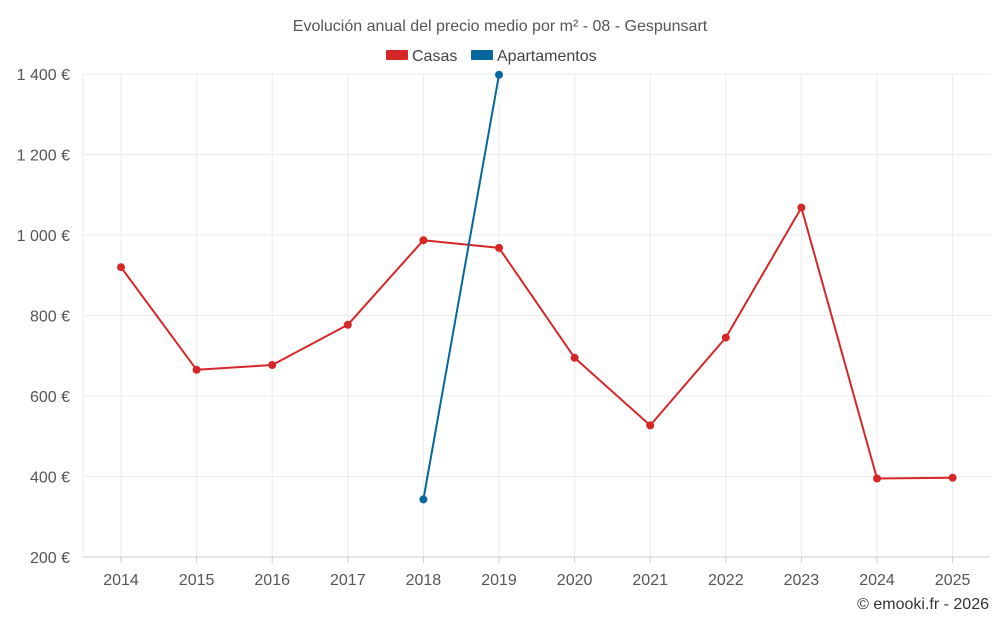 The image size is (1000, 625). I want to click on x-tick-label: 2019, so click(499, 580).